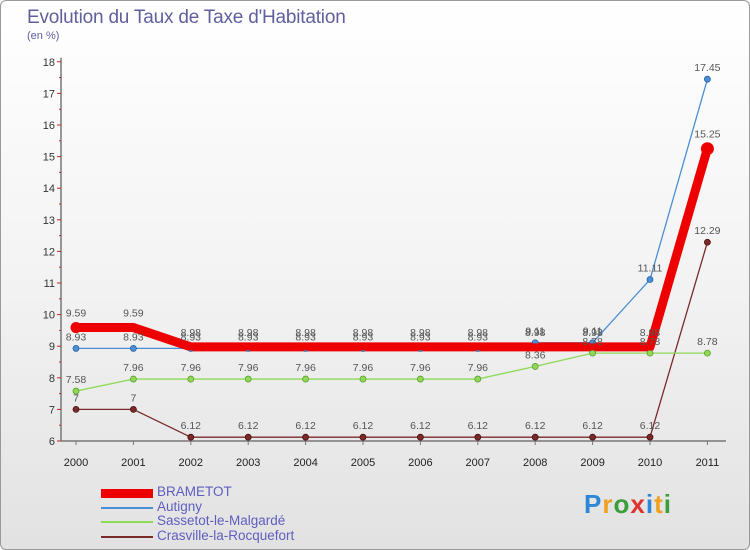 Image resolution: width=750 pixels, height=550 pixels. What do you see at coordinates (76, 314) in the screenshot?
I see `data-label: 9.59` at bounding box center [76, 314].